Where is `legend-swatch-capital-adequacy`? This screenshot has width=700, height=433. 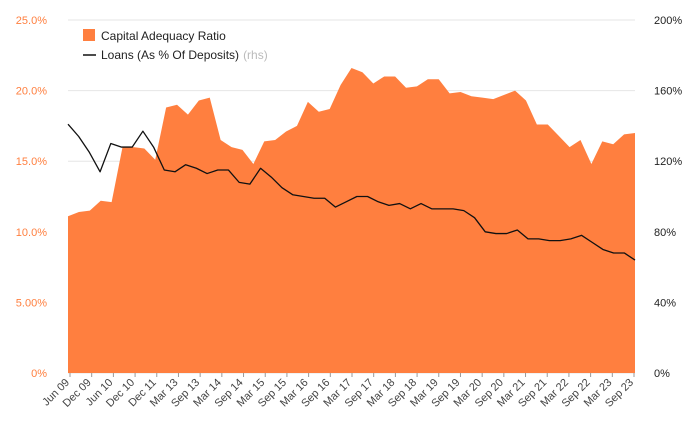 legend-swatch-capital-adequacy is located at coordinates (89, 35).